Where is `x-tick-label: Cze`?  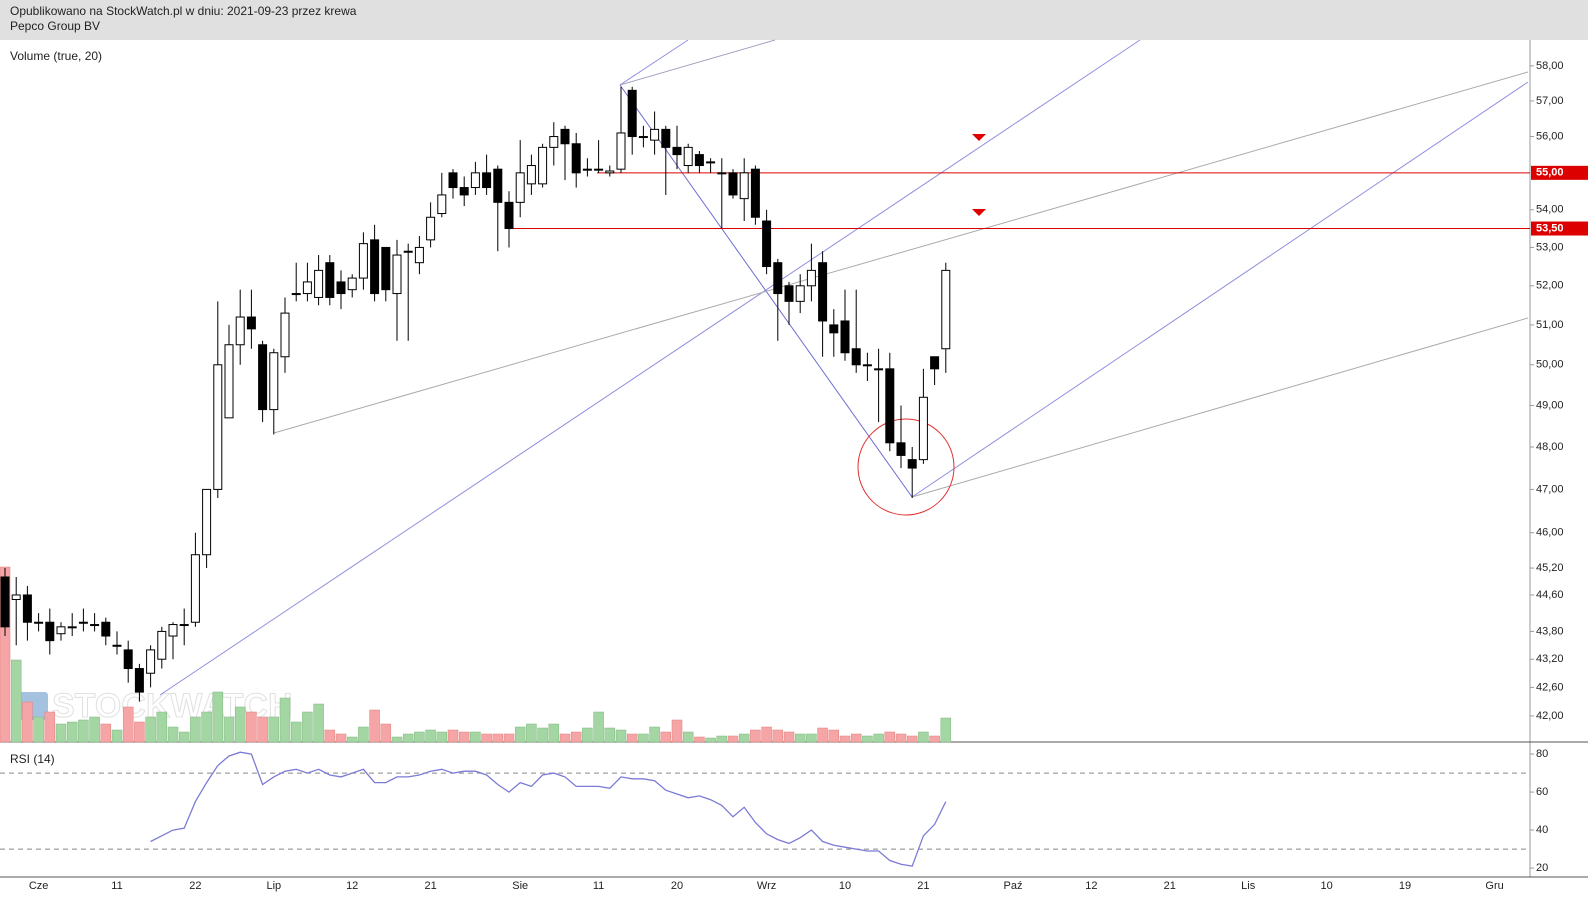 x-tick-label: Cze is located at coordinates (39, 886).